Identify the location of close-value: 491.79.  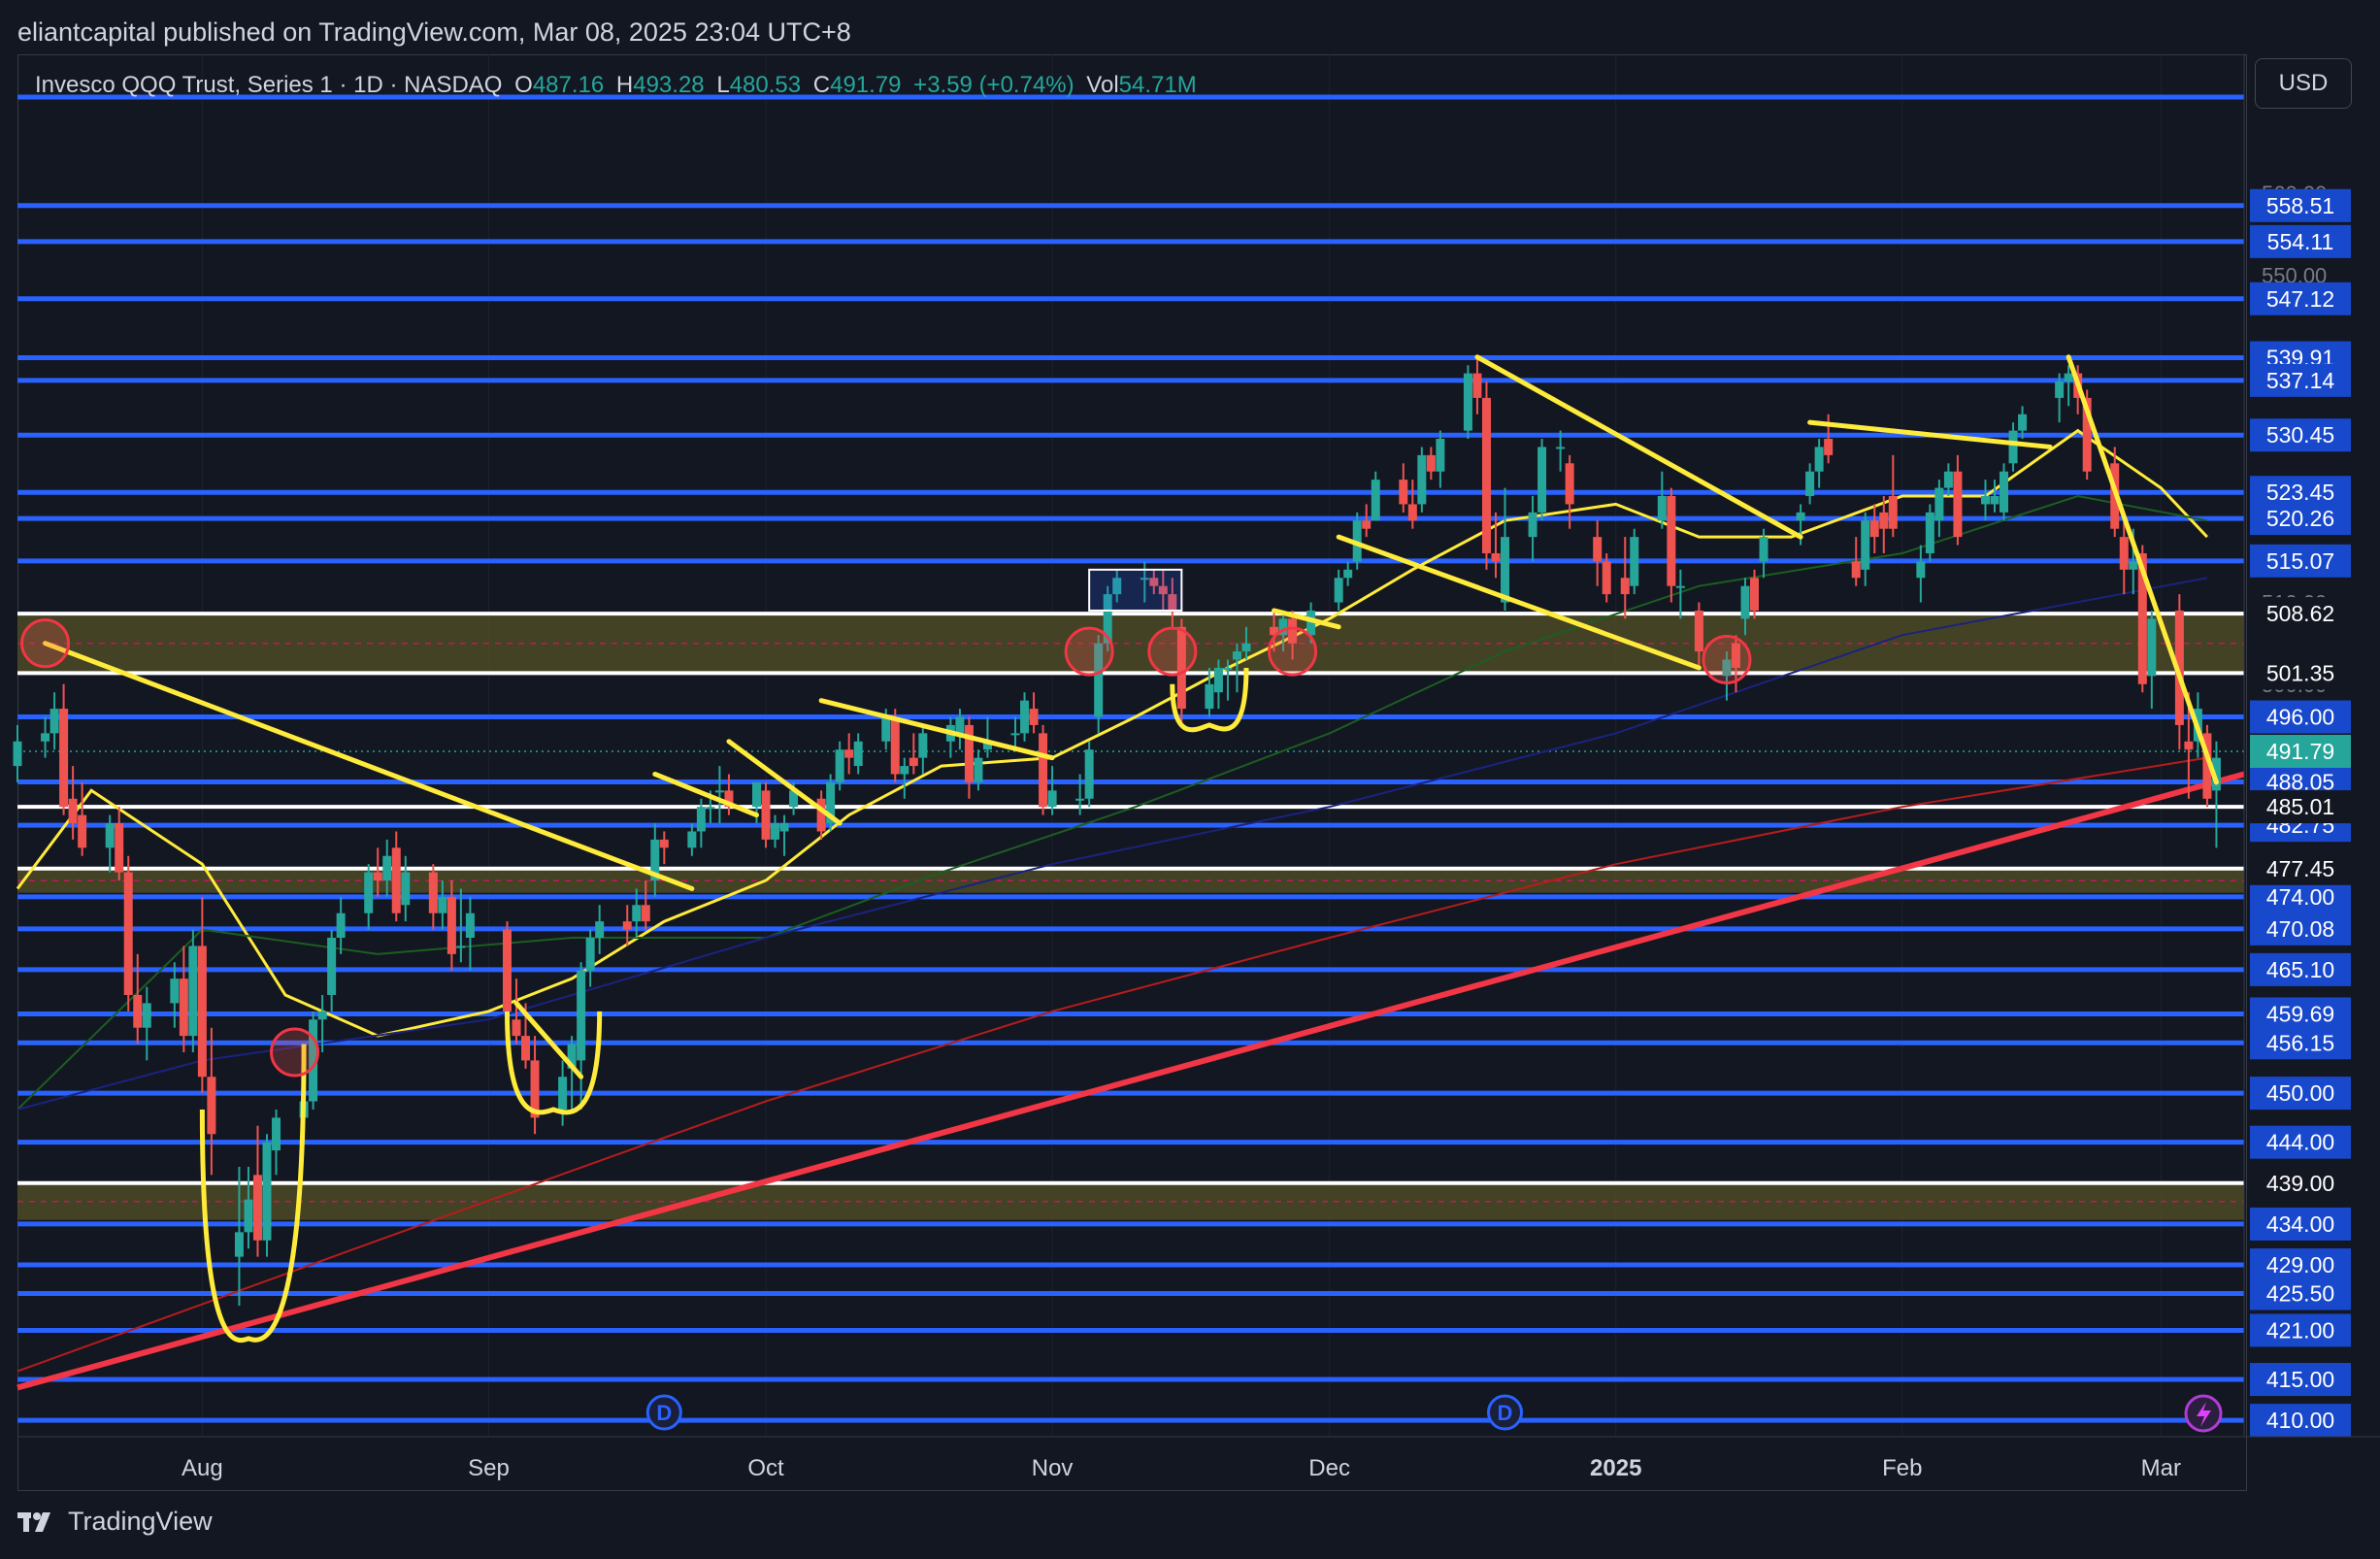
(866, 85).